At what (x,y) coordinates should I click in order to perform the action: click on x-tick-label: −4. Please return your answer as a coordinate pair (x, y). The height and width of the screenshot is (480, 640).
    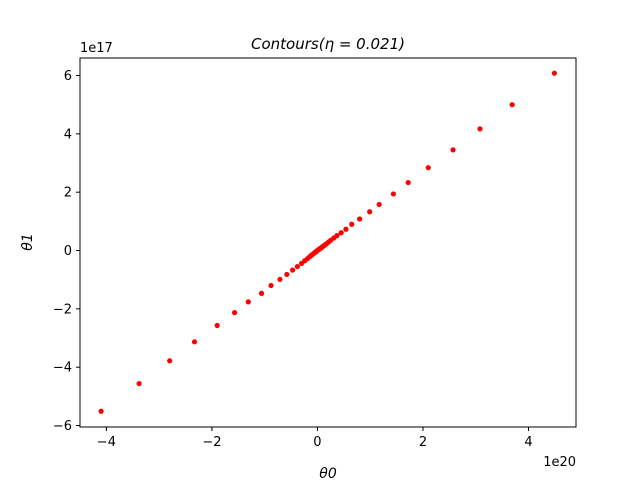
    Looking at the image, I should click on (106, 442).